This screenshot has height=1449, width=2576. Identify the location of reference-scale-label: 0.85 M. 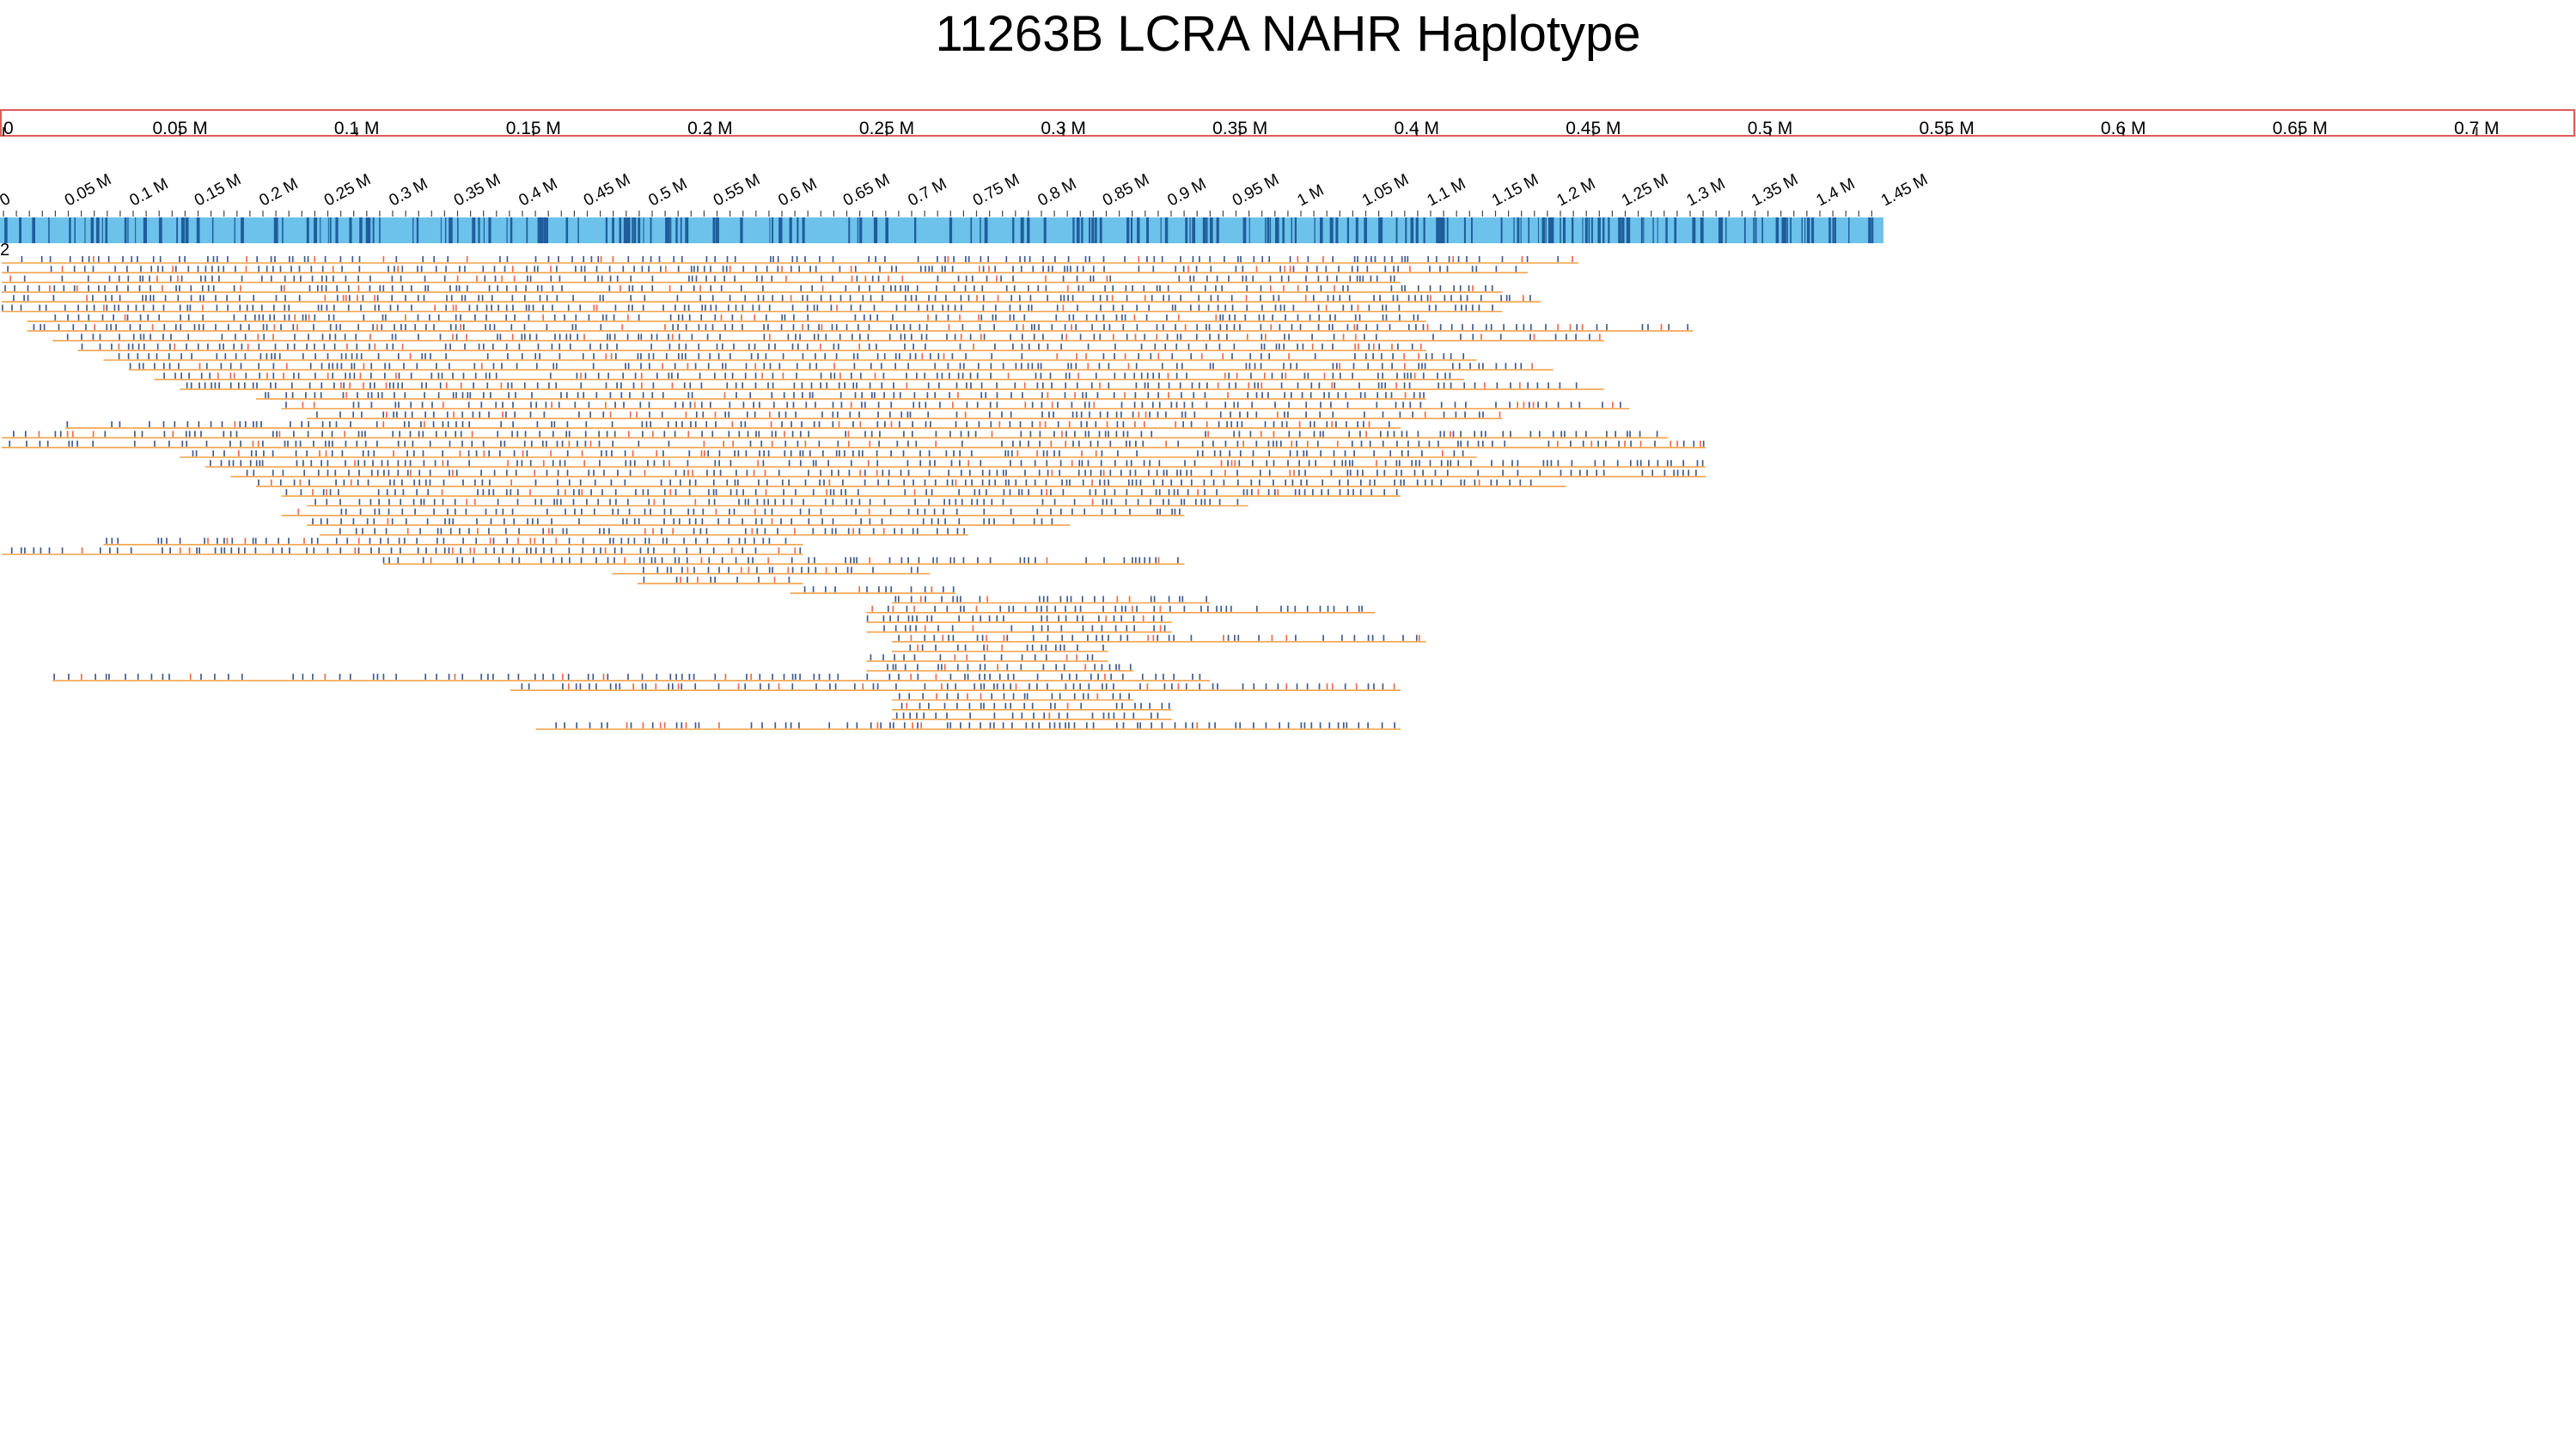
(1126, 191).